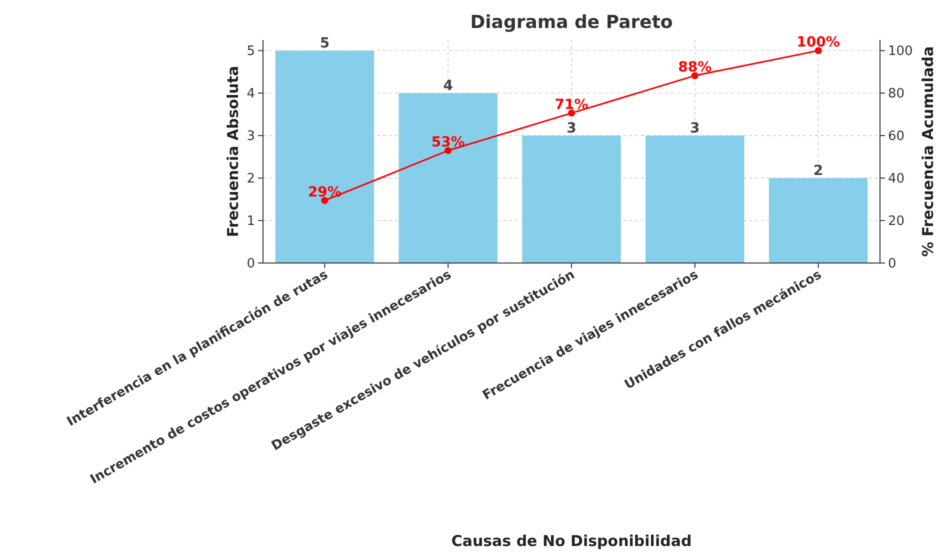 This screenshot has height=555, width=945. What do you see at coordinates (571, 22) in the screenshot?
I see `chart-title: Diagrama de Pareto` at bounding box center [571, 22].